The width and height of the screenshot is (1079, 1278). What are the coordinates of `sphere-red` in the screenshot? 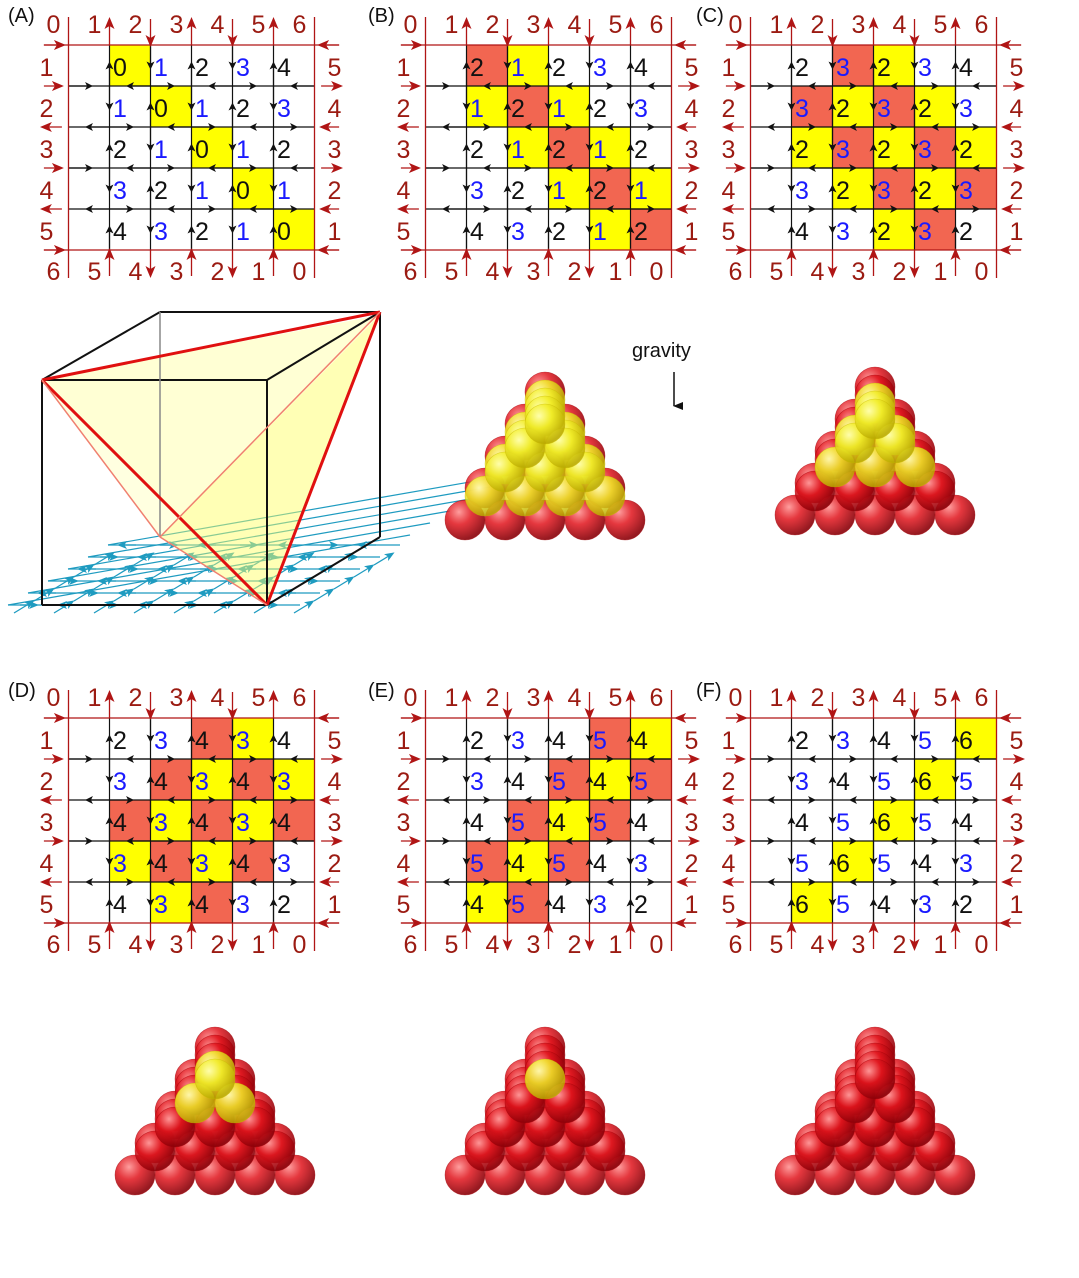 It's located at (875, 1079).